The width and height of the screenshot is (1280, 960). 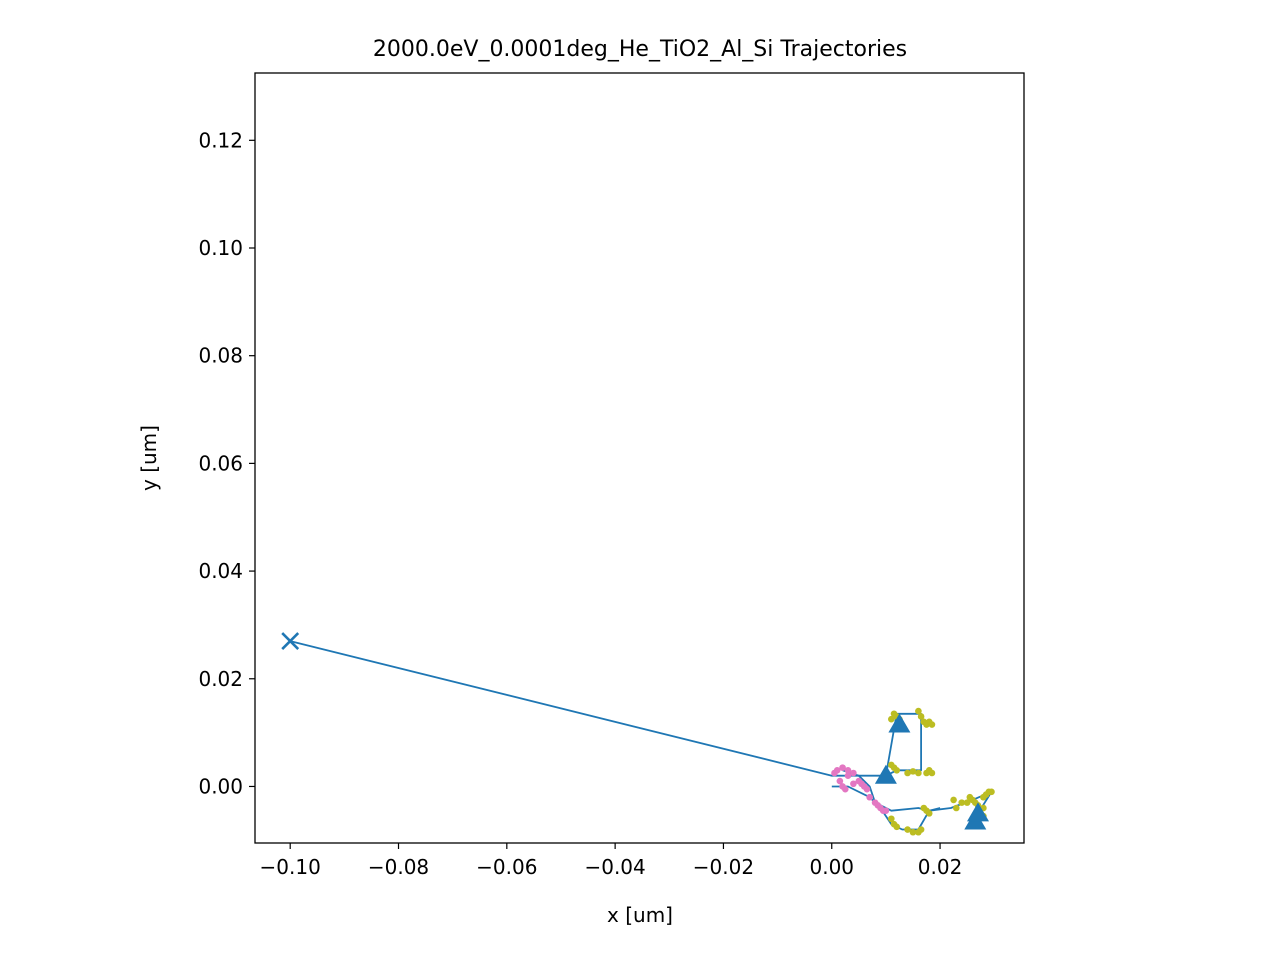 What do you see at coordinates (638, 734) in the screenshot?
I see `plot-area` at bounding box center [638, 734].